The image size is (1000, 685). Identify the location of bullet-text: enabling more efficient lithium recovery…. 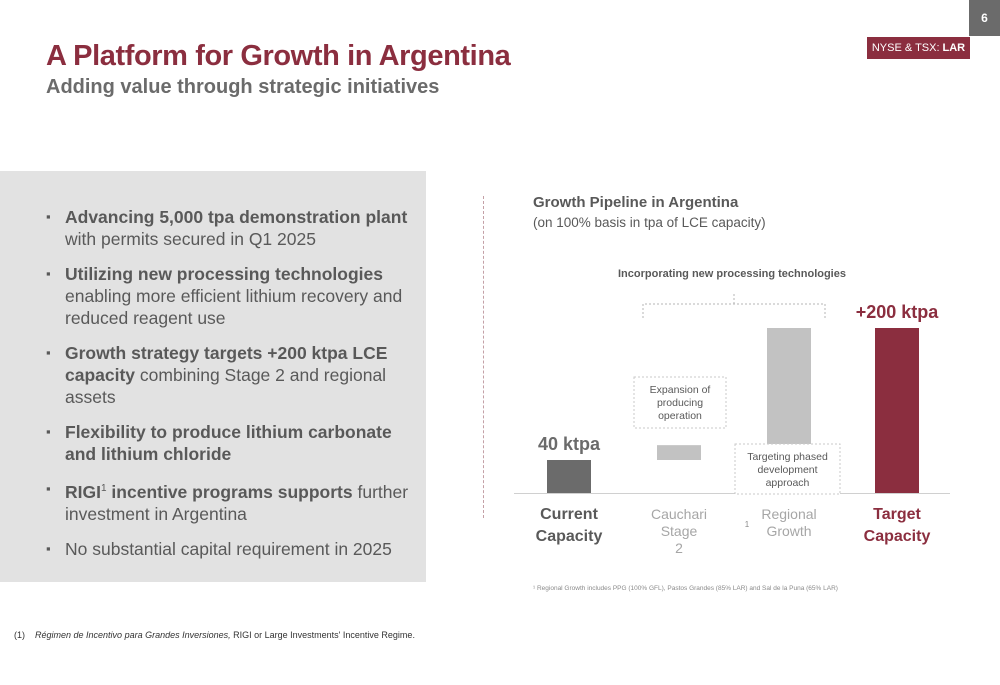
(234, 307).